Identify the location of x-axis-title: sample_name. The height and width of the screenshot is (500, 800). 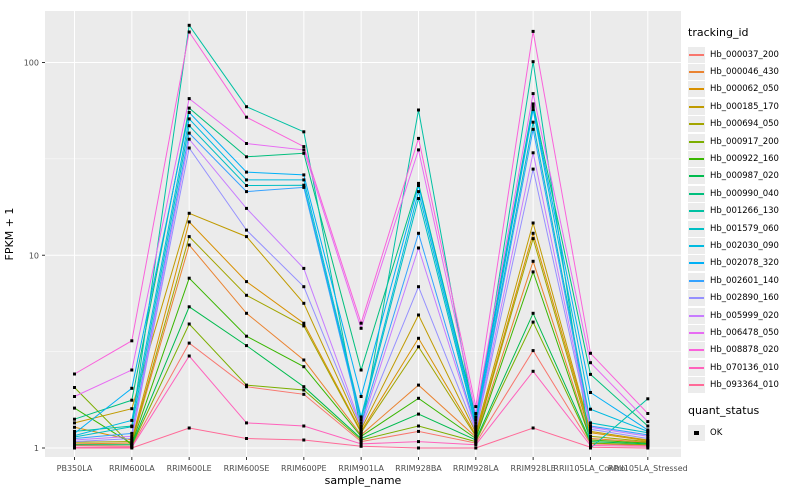
(363, 480).